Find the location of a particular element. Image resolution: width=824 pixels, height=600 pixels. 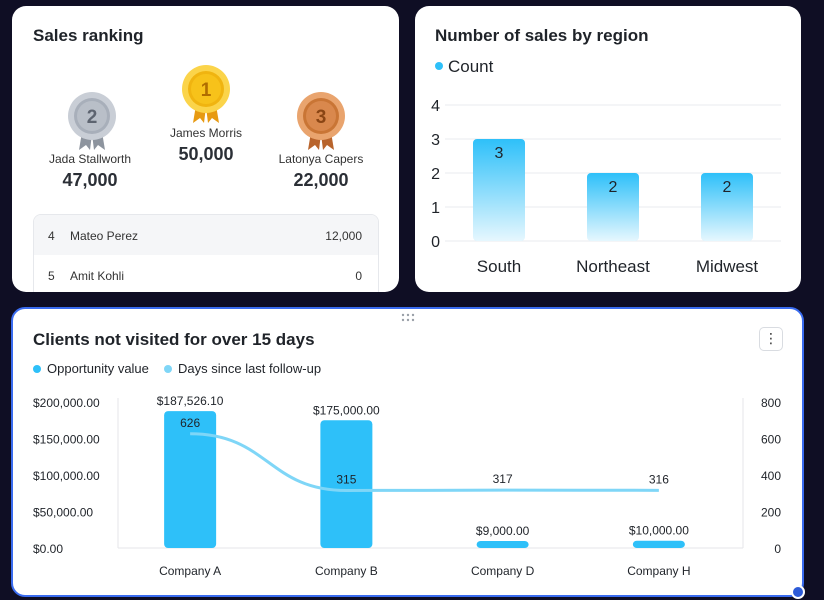

x-tick-label: Midwest is located at coordinates (727, 266).